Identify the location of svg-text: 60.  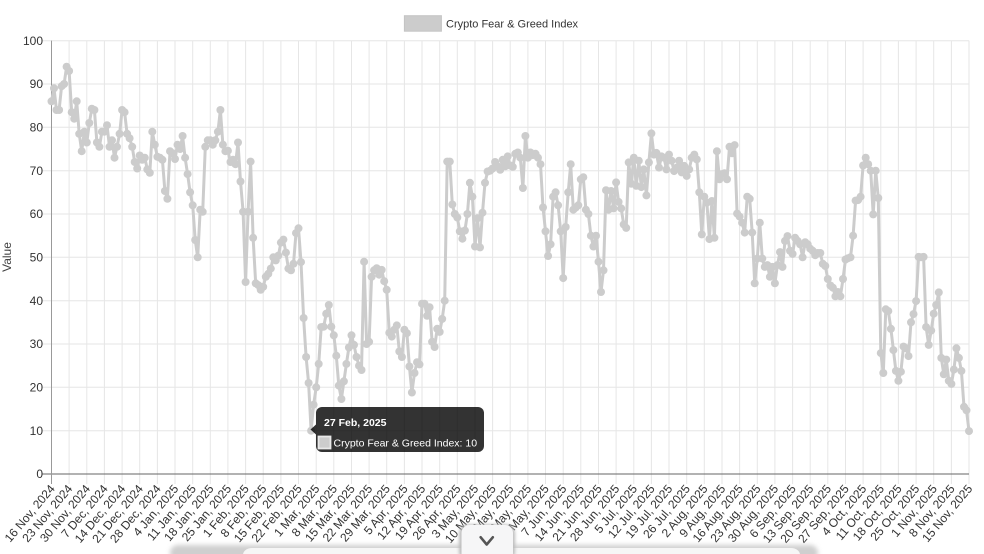
(37, 214).